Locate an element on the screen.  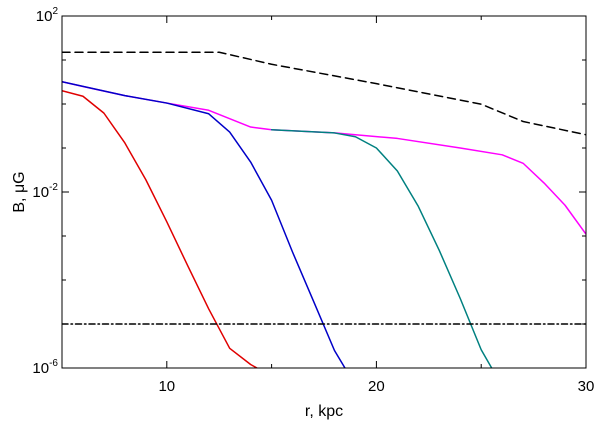
y-axis-label-unit: G is located at coordinates (19, 177).